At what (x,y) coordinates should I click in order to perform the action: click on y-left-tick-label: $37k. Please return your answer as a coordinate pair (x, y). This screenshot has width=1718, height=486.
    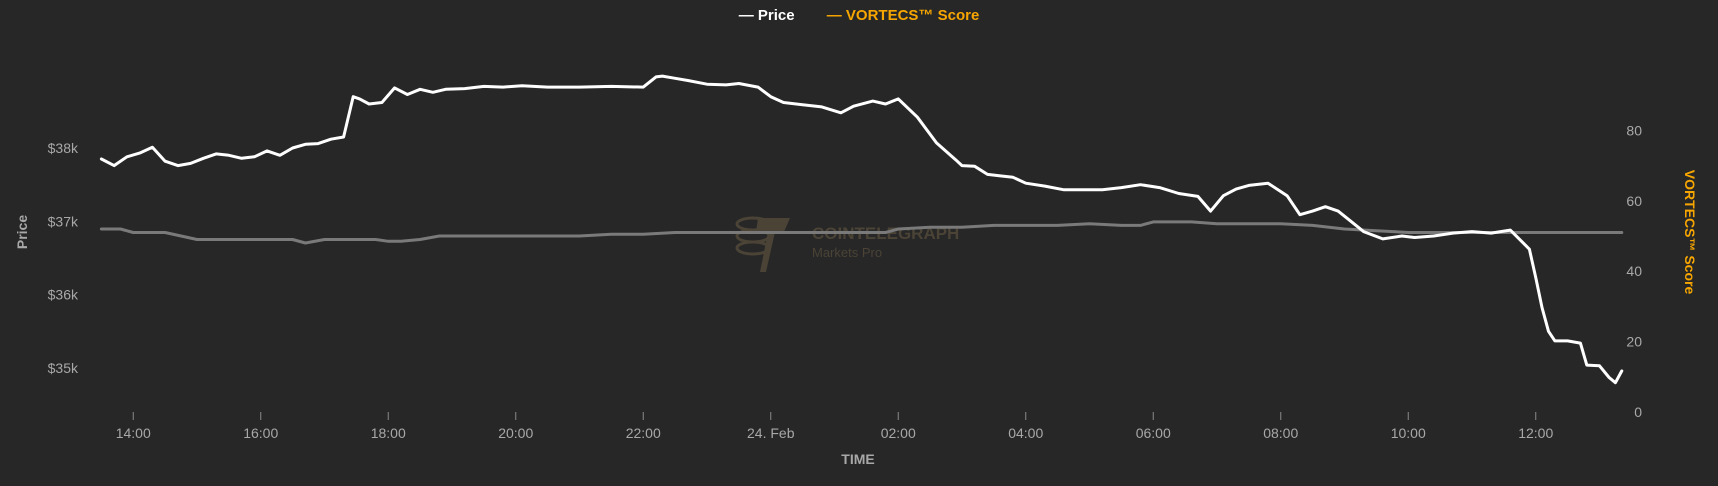
    Looking at the image, I should click on (63, 221).